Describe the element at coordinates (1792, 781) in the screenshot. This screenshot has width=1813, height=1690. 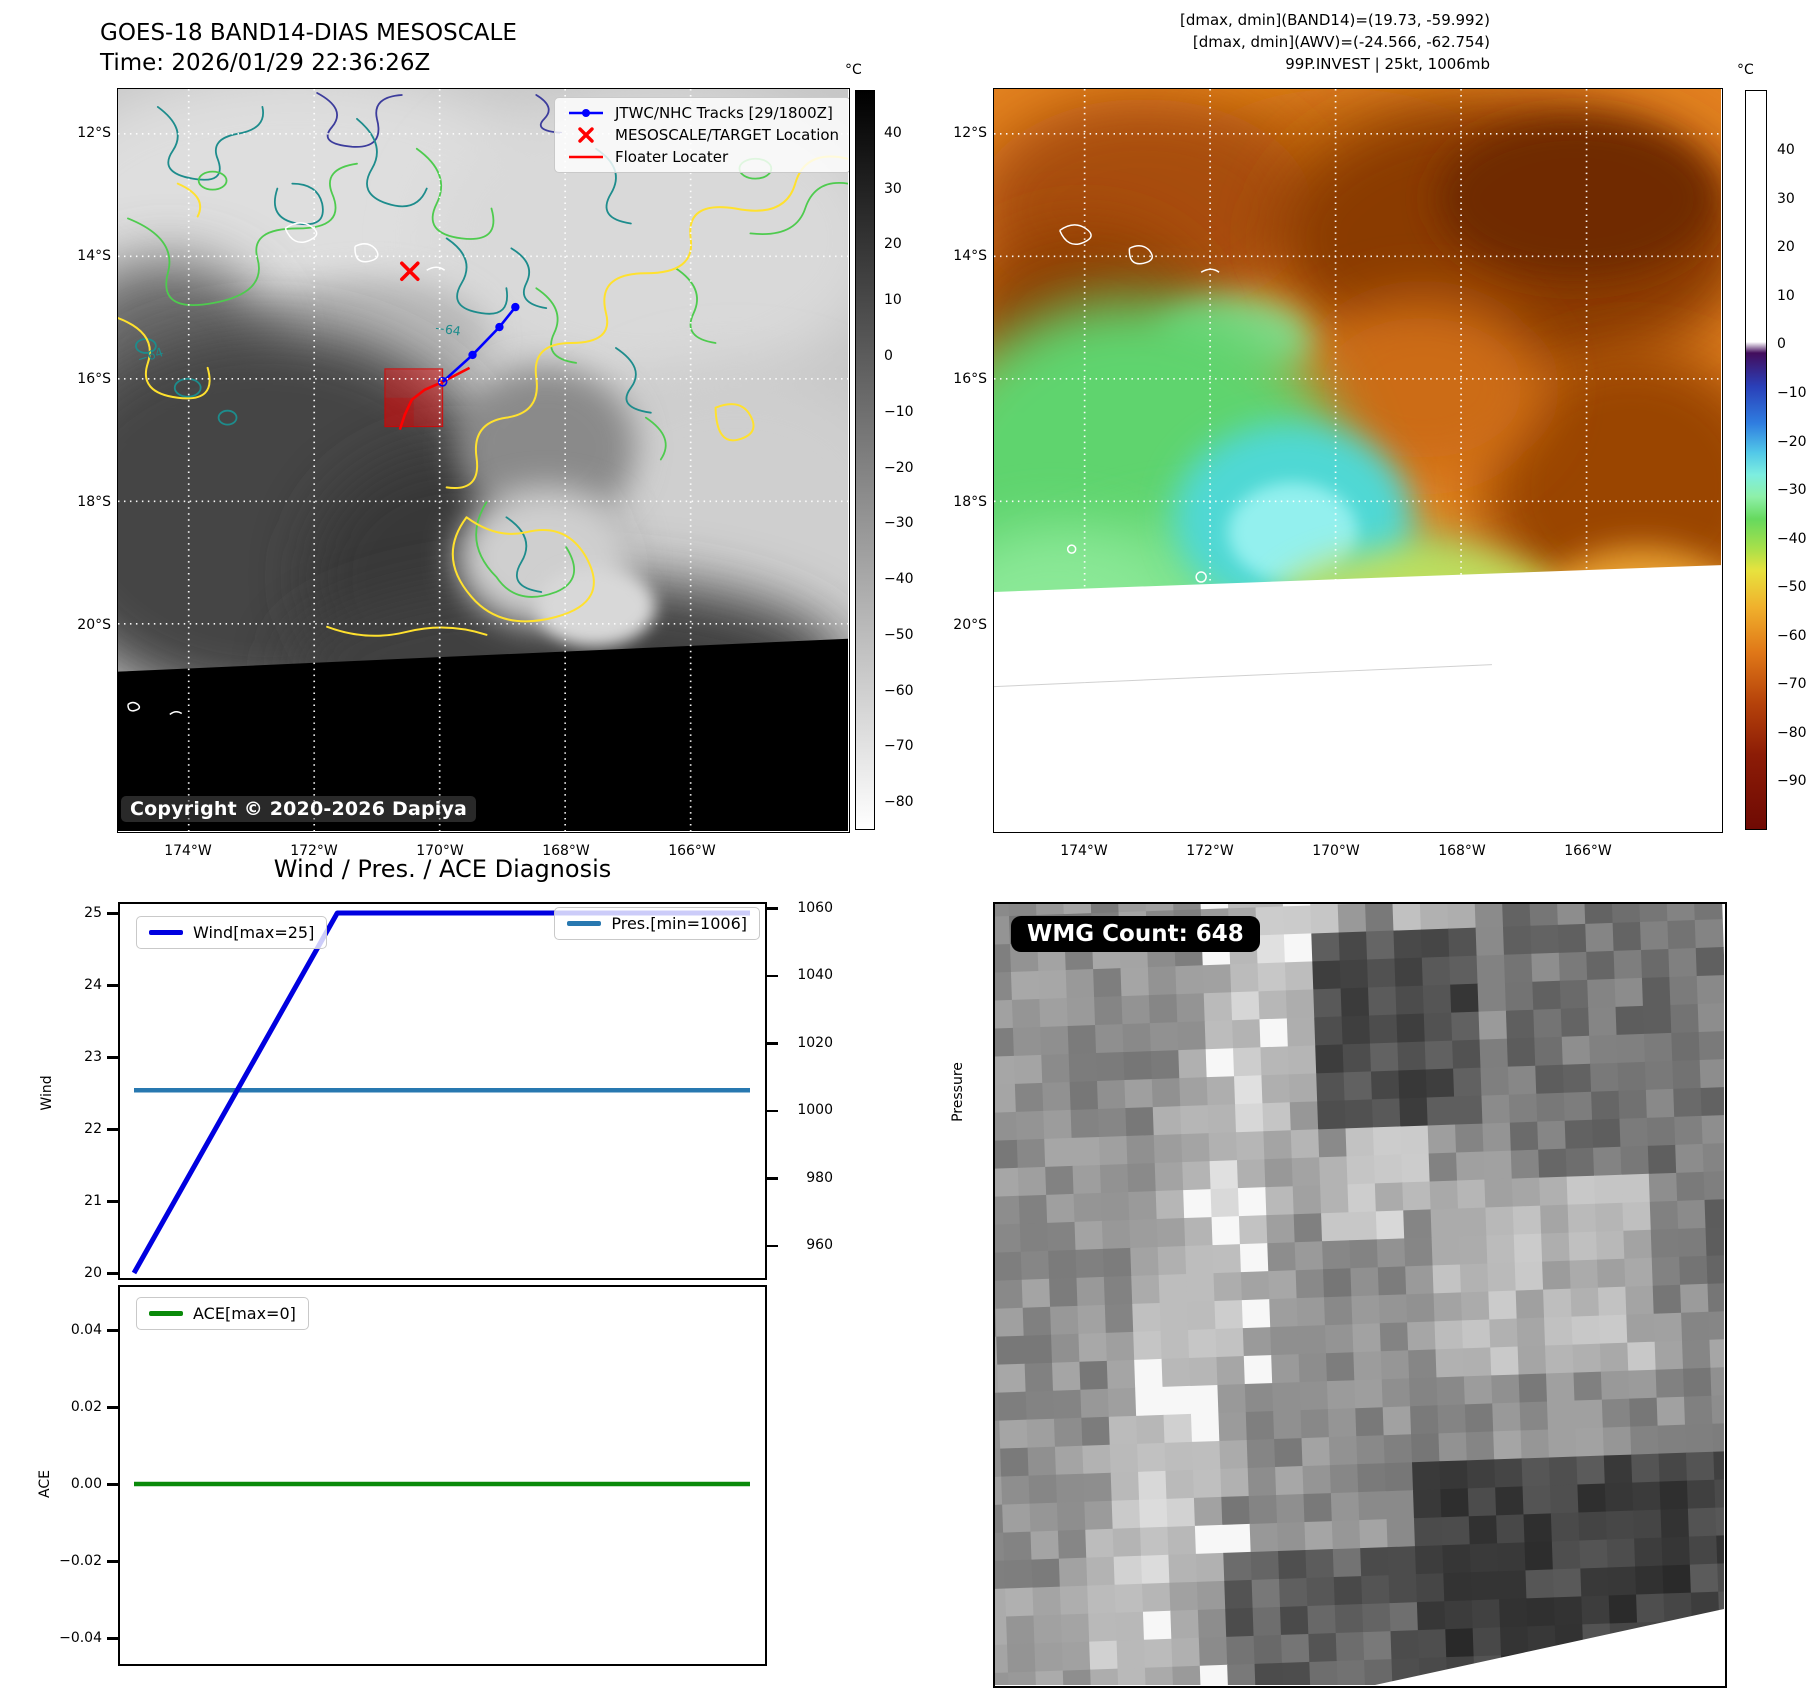
I see `colorbar-tick-label: −90` at that location.